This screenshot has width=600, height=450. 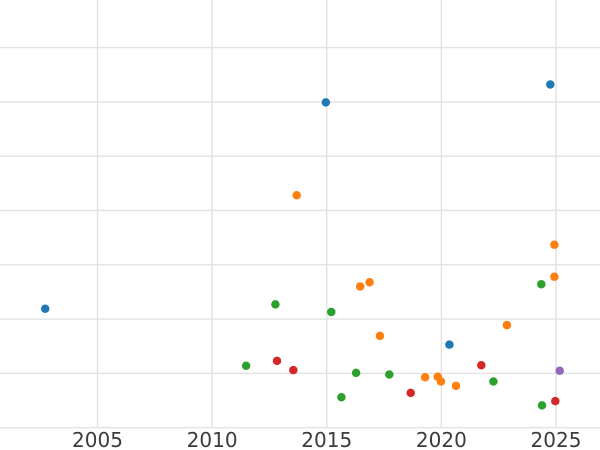 I want to click on x-tick-label: 2015, so click(x=326, y=439).